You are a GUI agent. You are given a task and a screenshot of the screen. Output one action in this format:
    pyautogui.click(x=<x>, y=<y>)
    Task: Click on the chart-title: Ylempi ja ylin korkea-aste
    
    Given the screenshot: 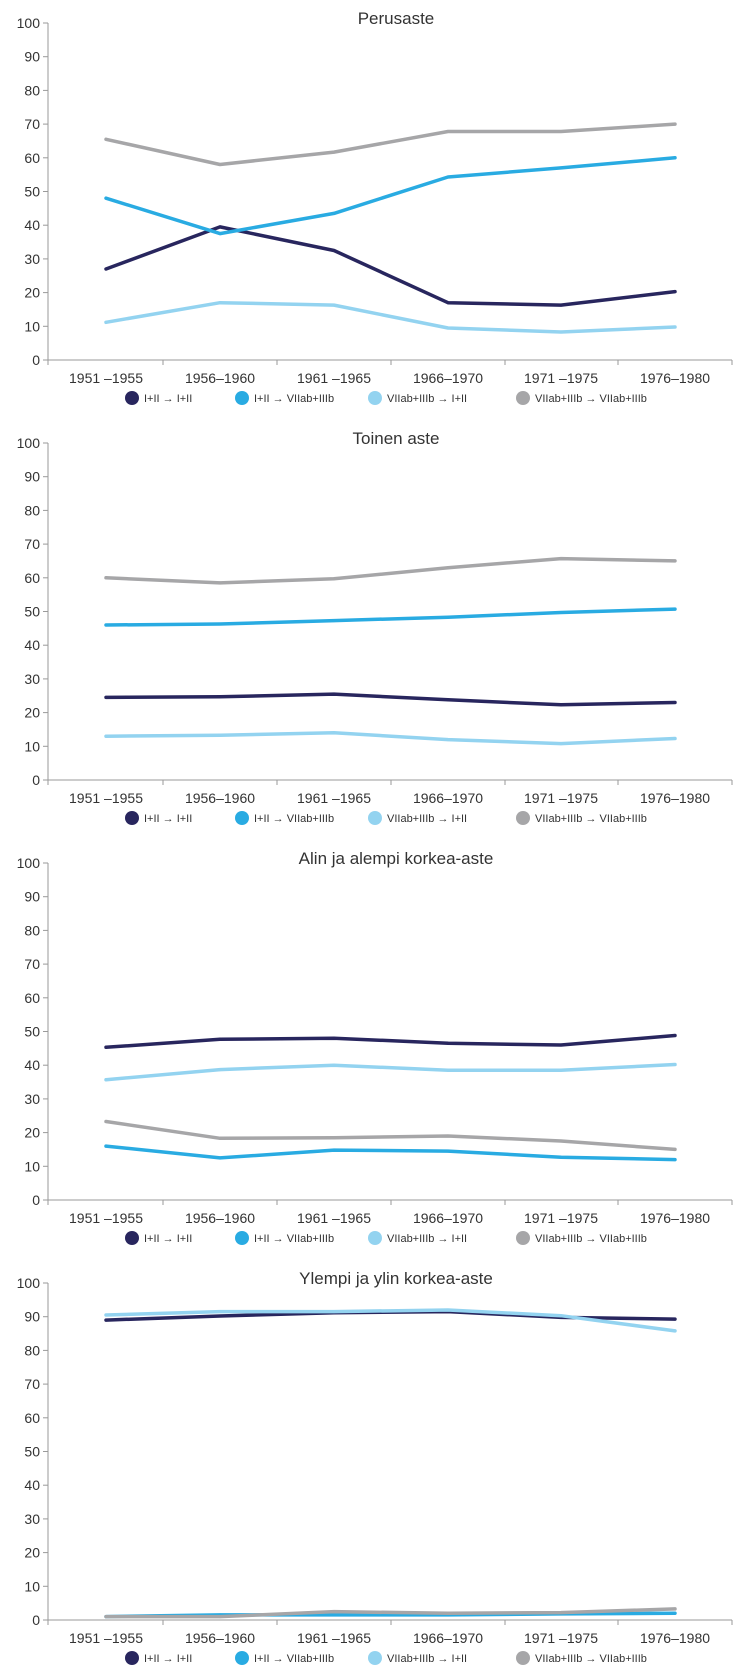 What is the action you would take?
    pyautogui.click(x=396, y=1278)
    